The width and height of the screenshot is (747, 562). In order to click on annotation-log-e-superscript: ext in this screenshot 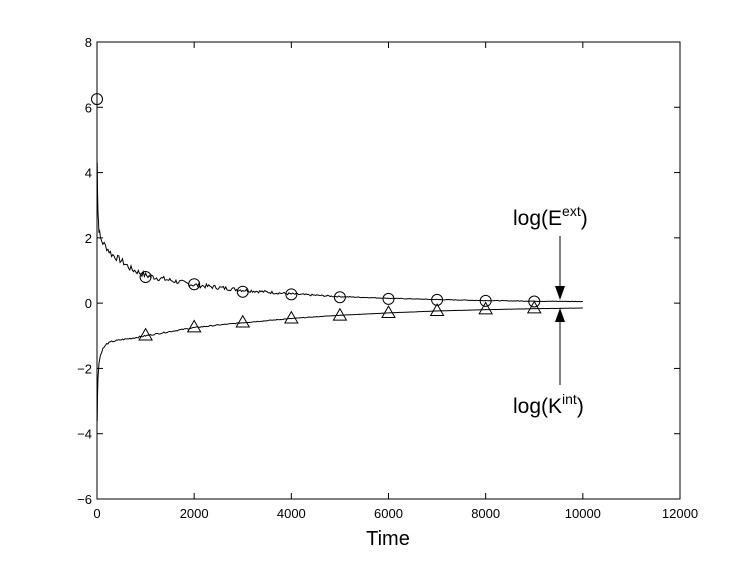, I will do `click(571, 211)`.